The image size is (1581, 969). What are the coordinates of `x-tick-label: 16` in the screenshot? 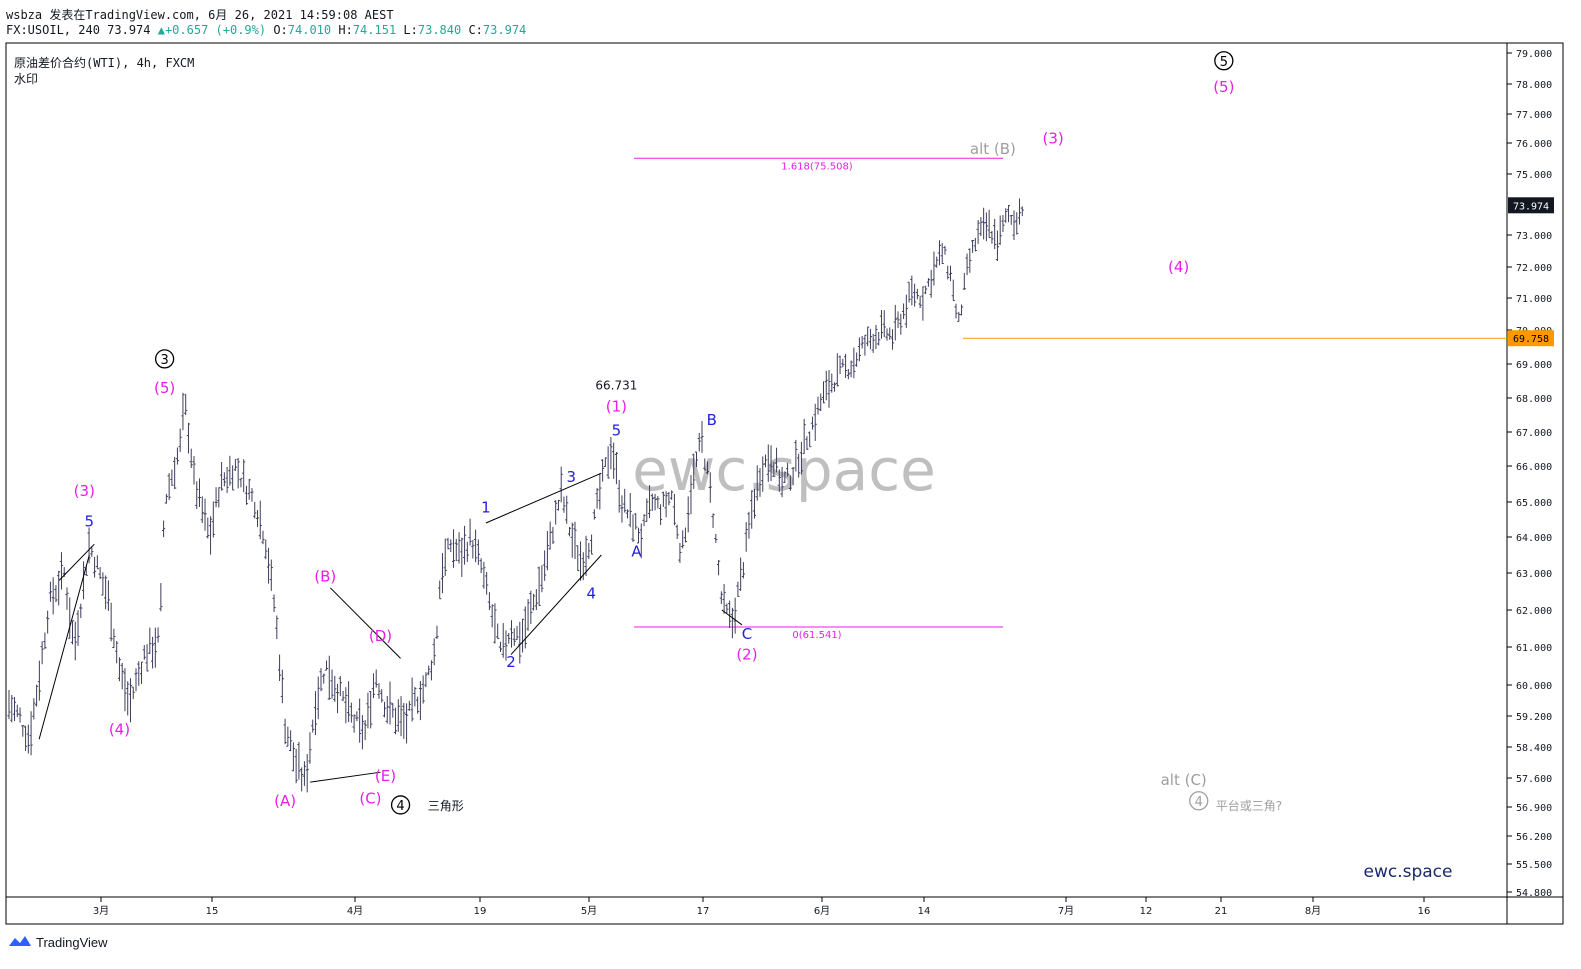 It's located at (1424, 911).